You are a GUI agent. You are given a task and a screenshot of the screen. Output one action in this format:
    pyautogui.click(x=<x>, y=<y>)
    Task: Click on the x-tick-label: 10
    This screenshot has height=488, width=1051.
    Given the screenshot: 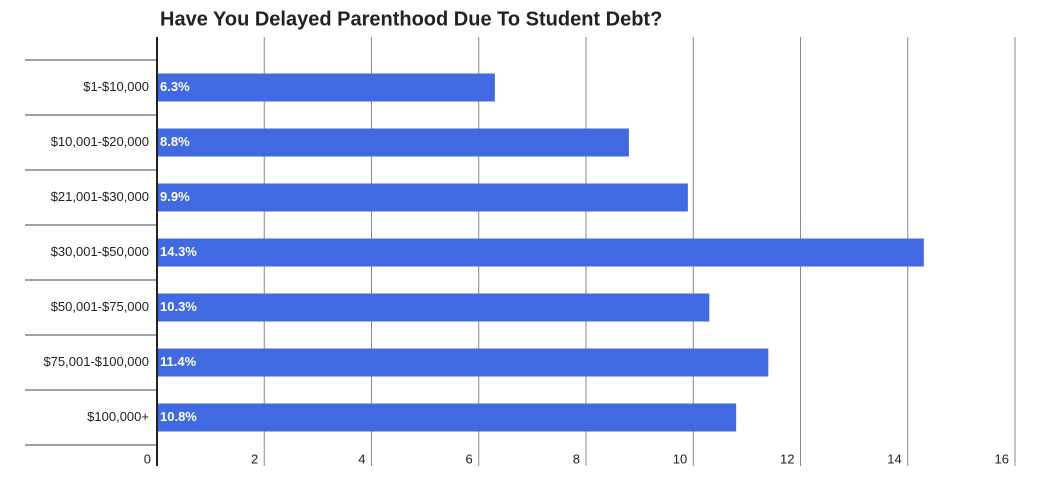 What is the action you would take?
    pyautogui.click(x=680, y=458)
    